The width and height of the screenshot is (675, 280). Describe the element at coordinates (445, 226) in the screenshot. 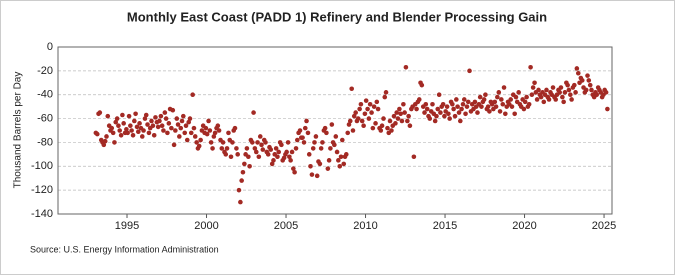

I see `x-tick-label: 2015` at that location.